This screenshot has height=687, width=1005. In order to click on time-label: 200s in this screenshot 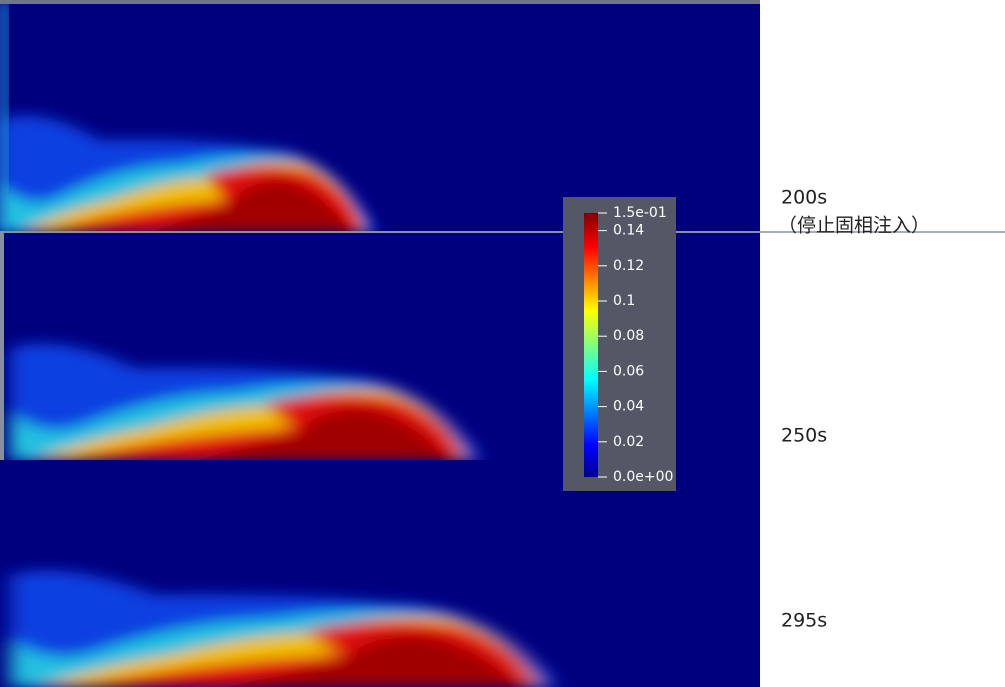, I will do `click(804, 198)`.